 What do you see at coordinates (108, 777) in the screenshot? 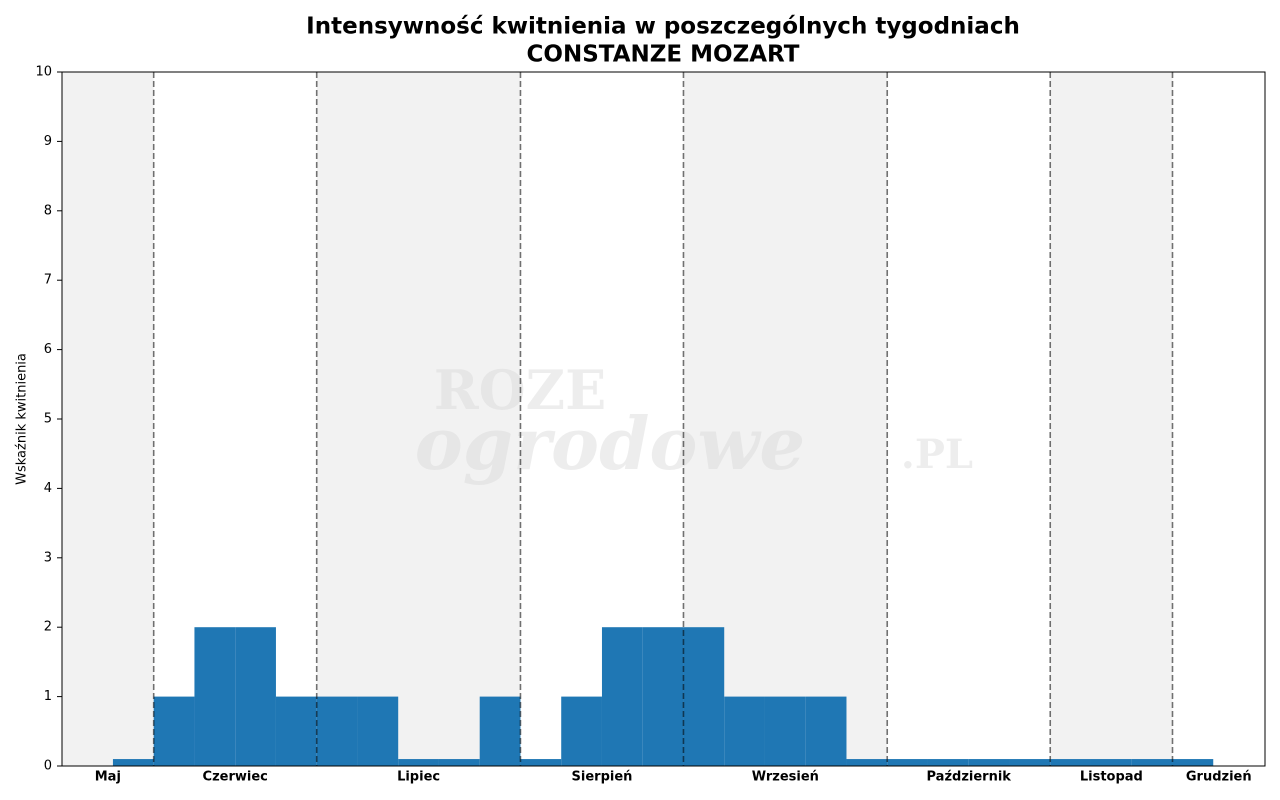
I see `month-label: Maj` at bounding box center [108, 777].